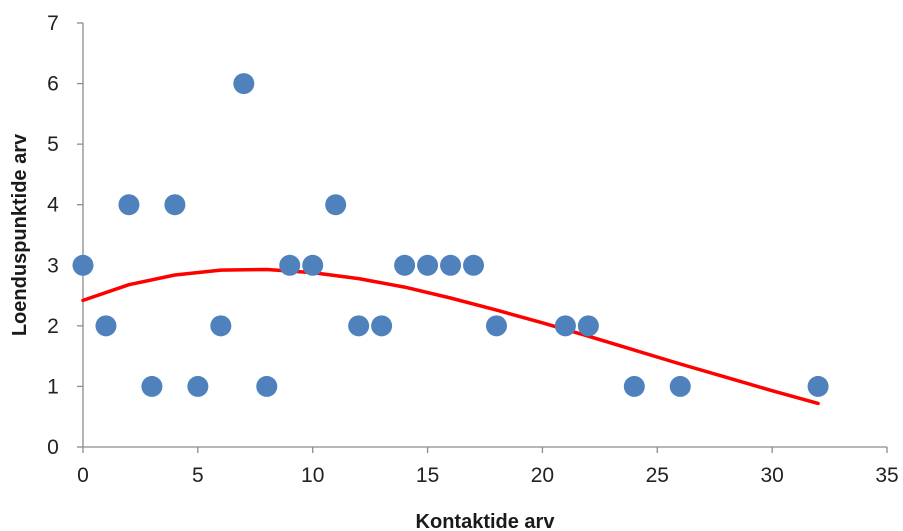  What do you see at coordinates (198, 475) in the screenshot?
I see `x-tick-label: 5` at bounding box center [198, 475].